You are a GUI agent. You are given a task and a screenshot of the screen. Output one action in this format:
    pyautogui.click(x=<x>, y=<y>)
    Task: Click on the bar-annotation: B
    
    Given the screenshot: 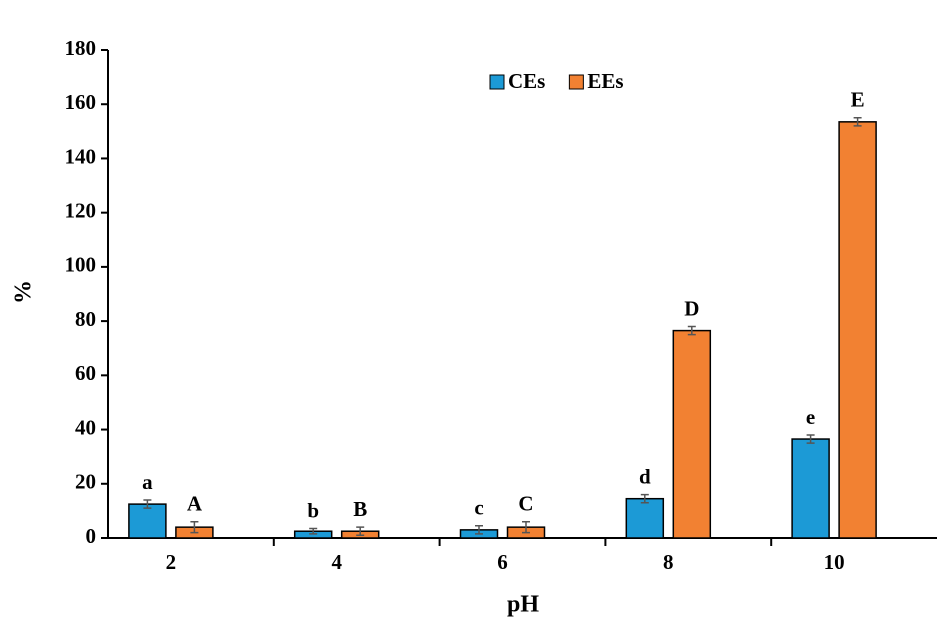 What is the action you would take?
    pyautogui.click(x=360, y=509)
    